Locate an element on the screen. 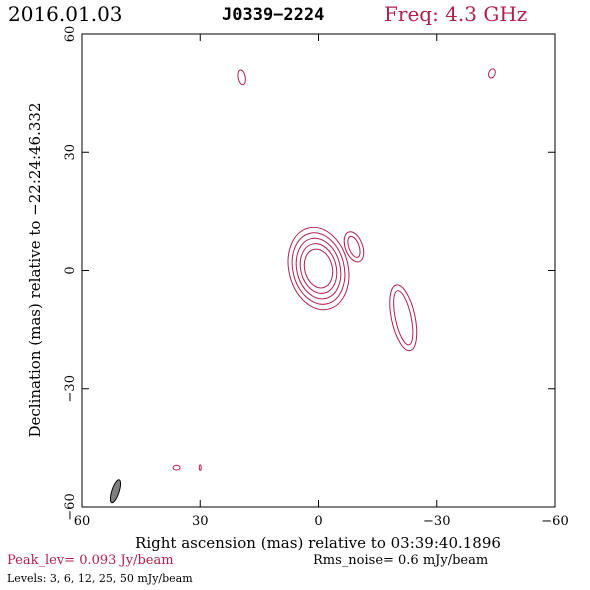  x-tick-label: −30 is located at coordinates (436, 521).